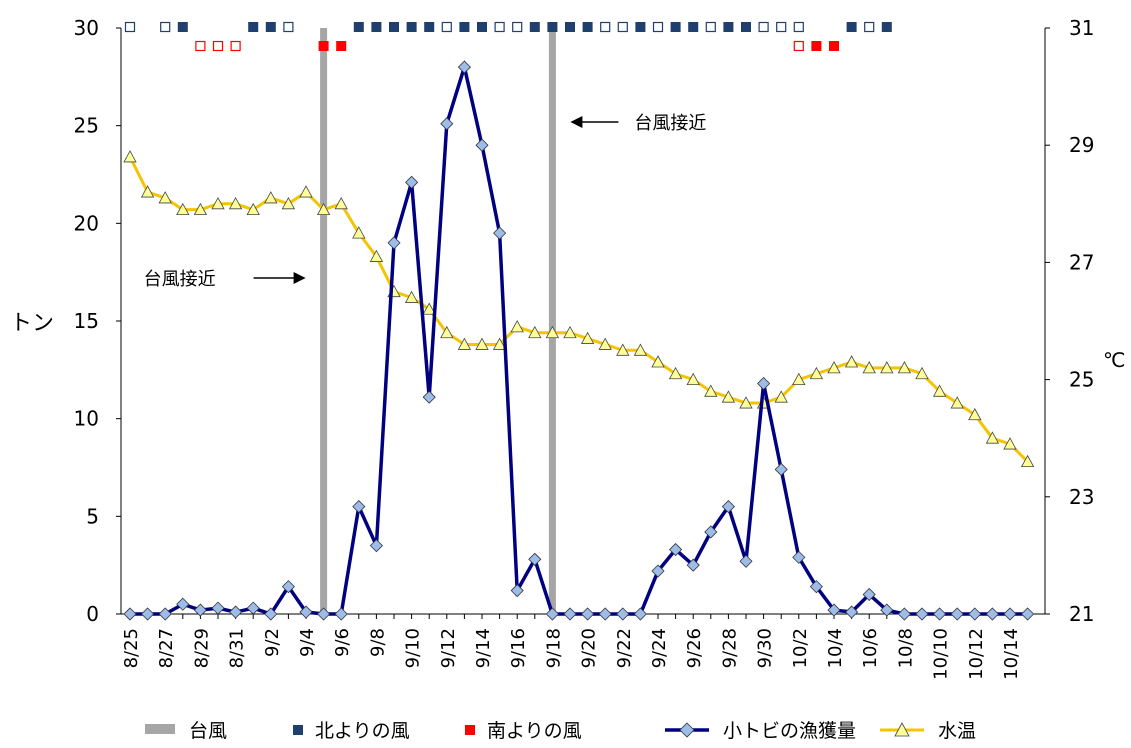 This screenshot has width=1131, height=748. What do you see at coordinates (86, 419) in the screenshot?
I see `left-tick-label: 10` at bounding box center [86, 419].